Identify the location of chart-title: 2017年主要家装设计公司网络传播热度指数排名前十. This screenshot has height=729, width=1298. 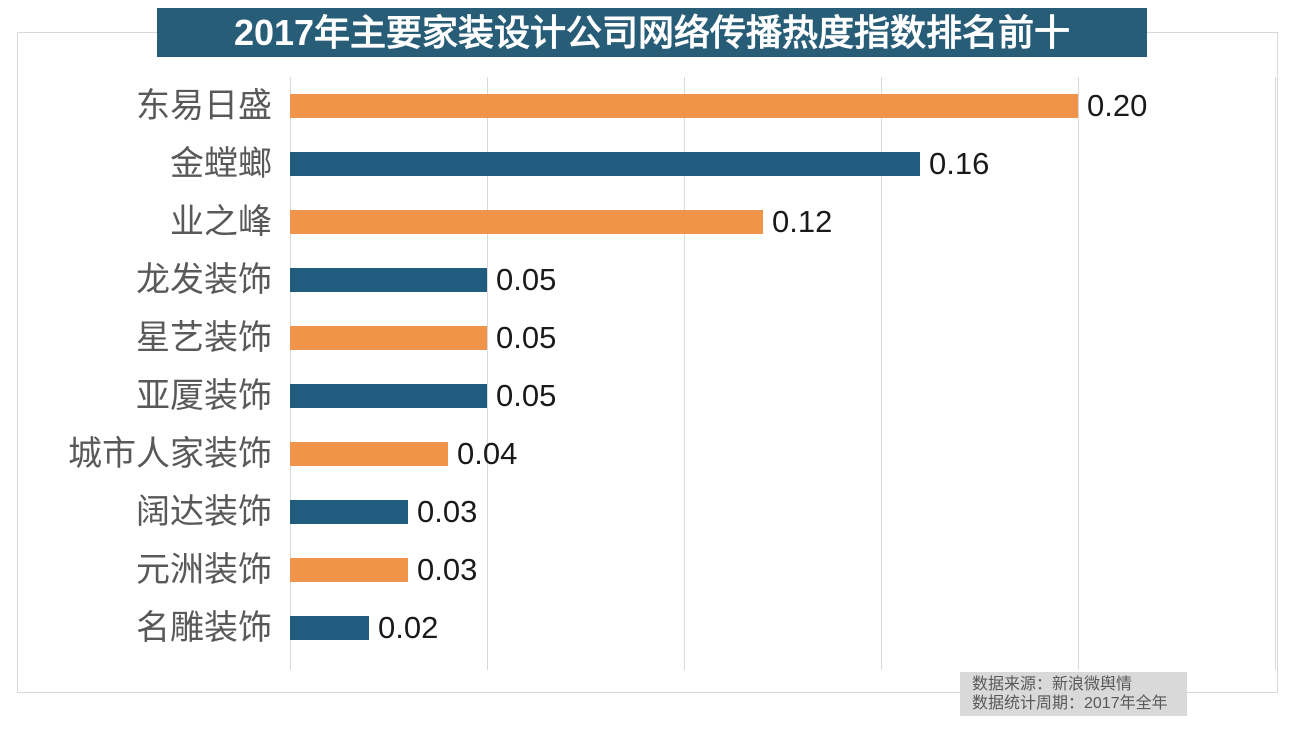
(652, 32).